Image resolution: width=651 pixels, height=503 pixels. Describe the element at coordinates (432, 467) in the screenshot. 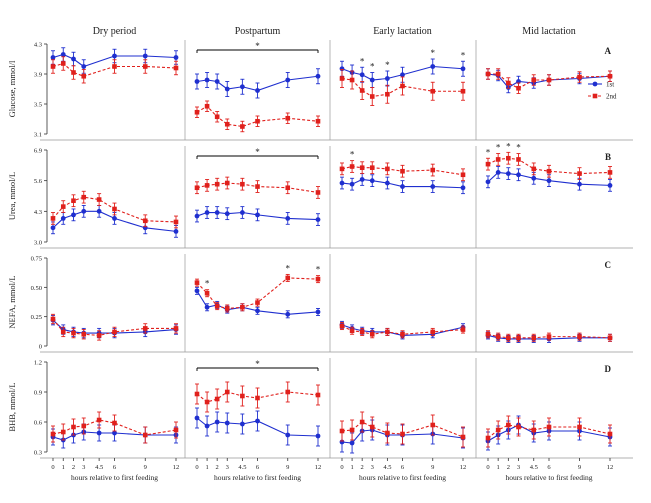

I see `x-tick-label: 9` at that location.